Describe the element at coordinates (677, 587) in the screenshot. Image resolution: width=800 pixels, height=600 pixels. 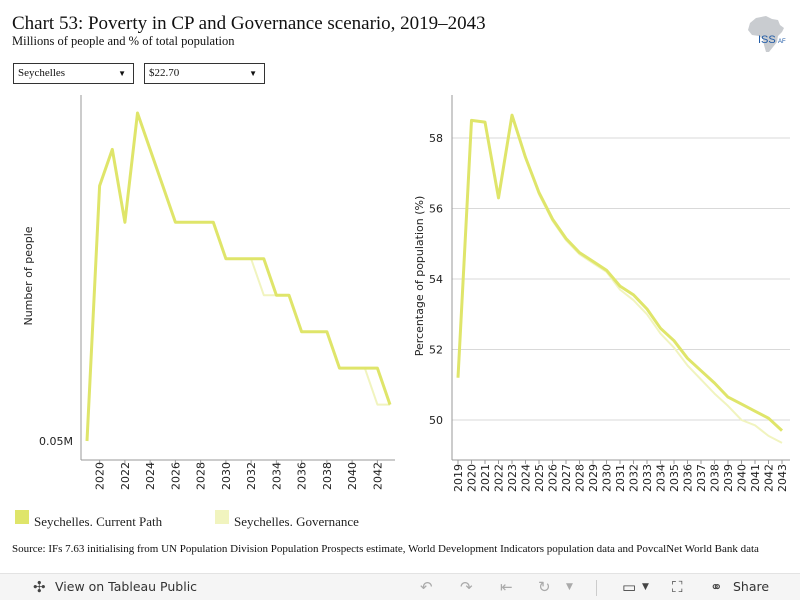
I see `fullscreen-icon: ⛶` at that location.